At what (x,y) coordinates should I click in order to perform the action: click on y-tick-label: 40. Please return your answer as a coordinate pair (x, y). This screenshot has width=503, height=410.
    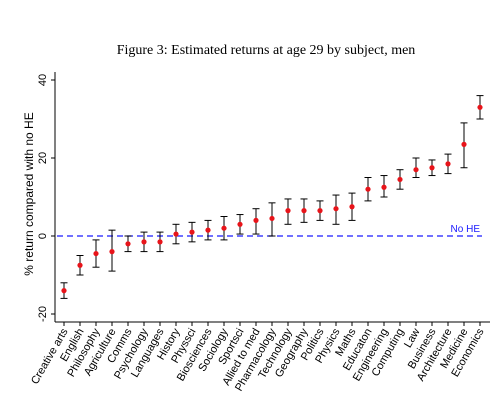
    Looking at the image, I should click on (43, 80).